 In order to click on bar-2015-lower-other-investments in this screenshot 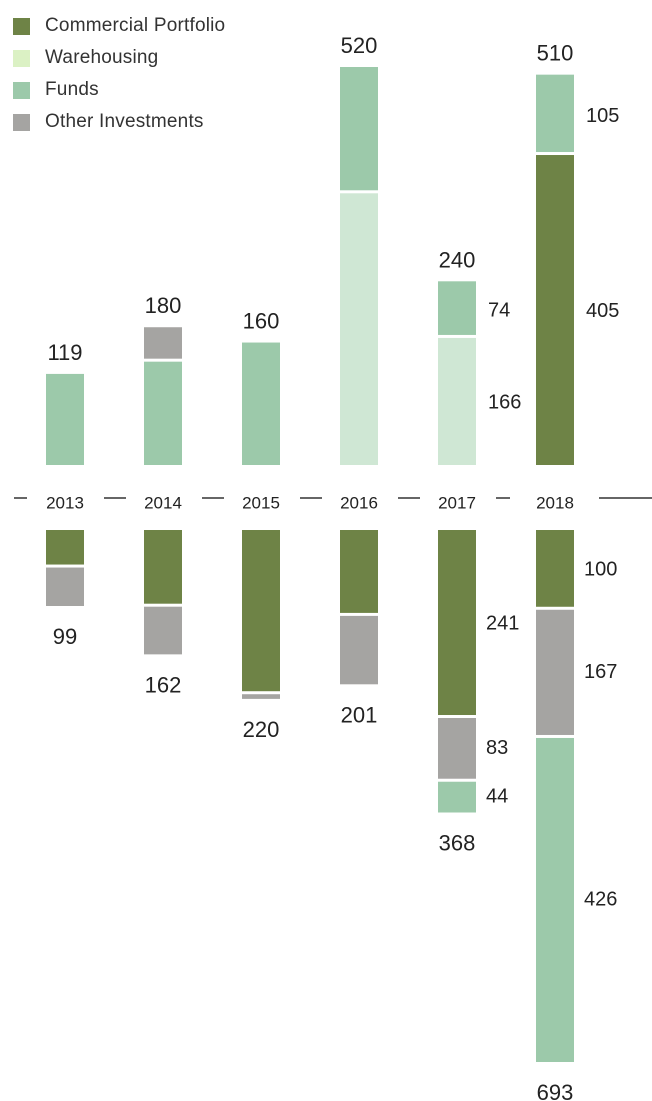, I will do `click(261, 696)`.